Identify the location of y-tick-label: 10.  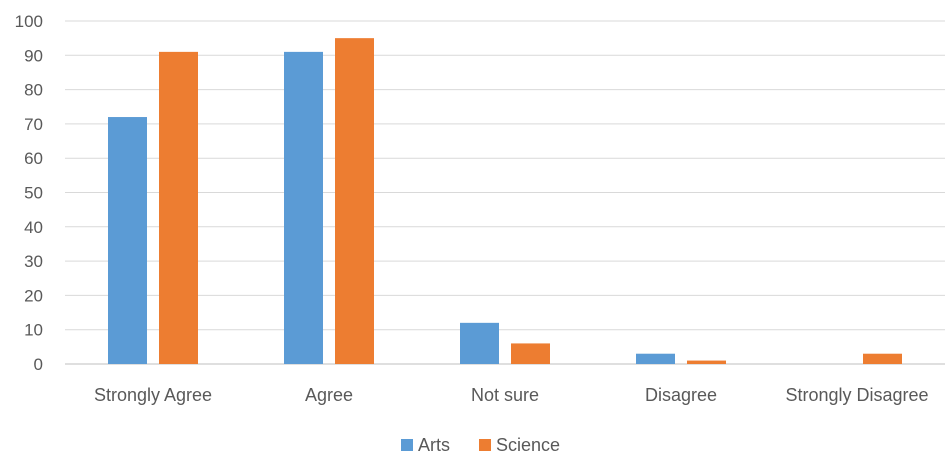
(33, 330).